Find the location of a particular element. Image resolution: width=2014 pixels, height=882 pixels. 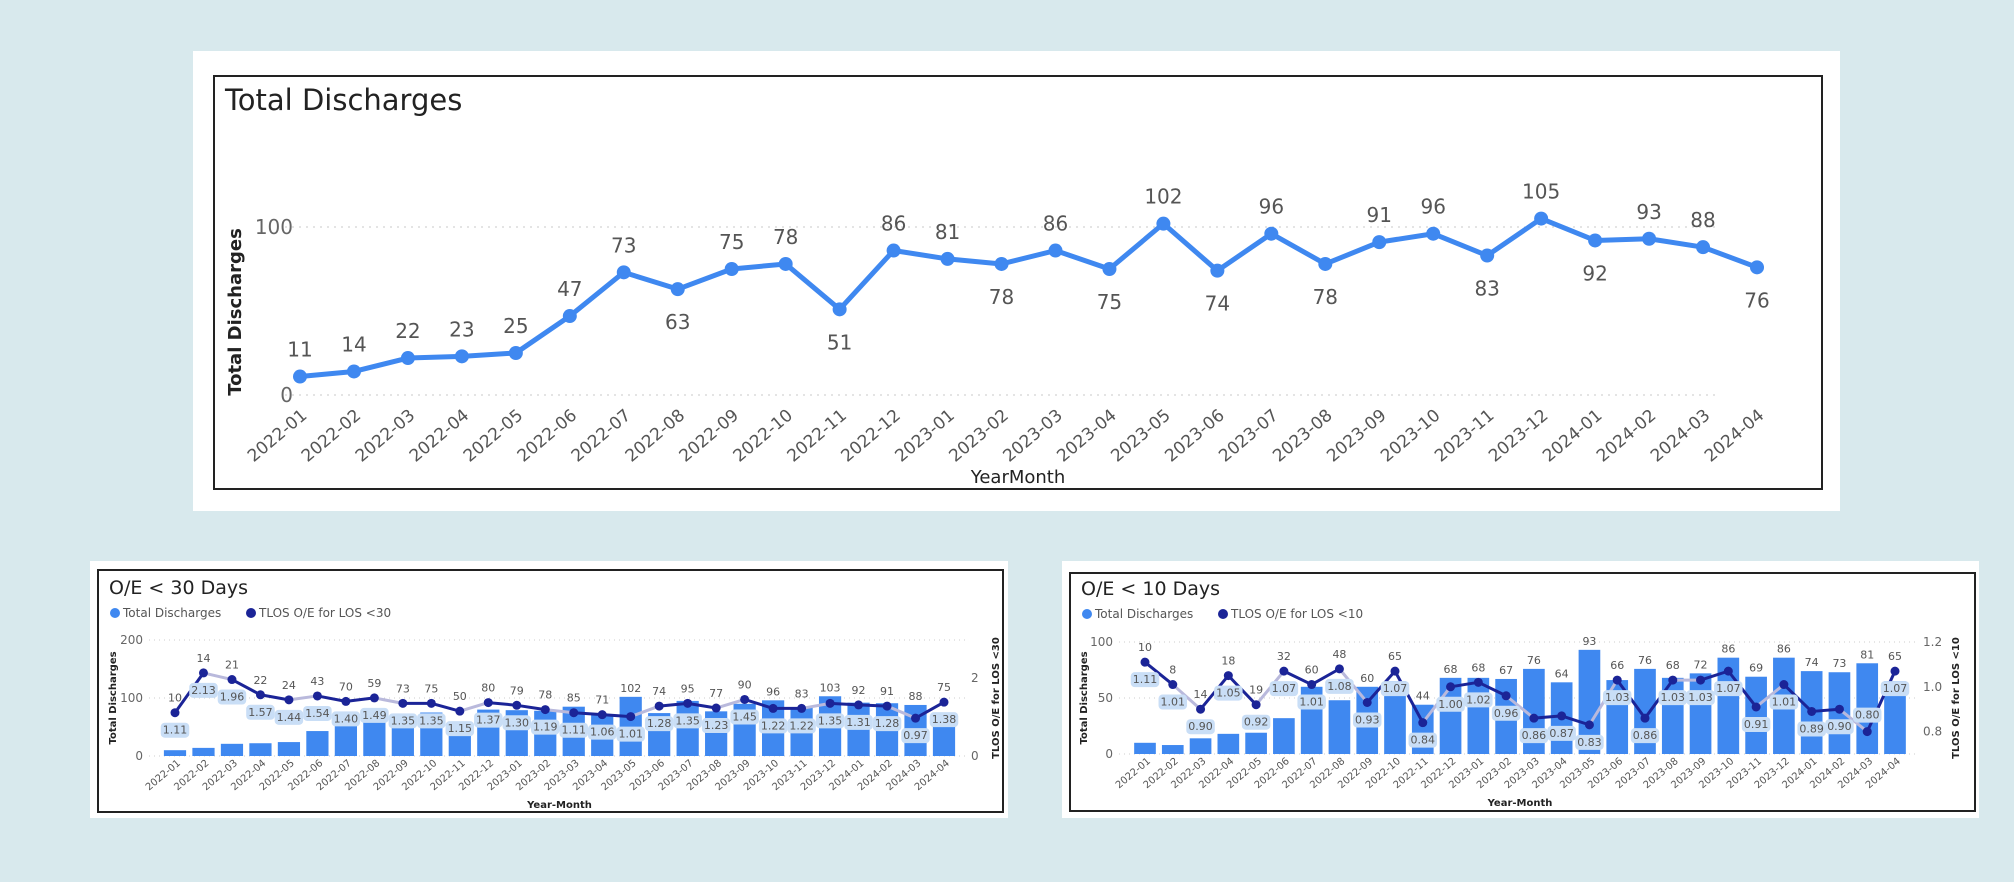

data-label: 76 is located at coordinates (1756, 300).